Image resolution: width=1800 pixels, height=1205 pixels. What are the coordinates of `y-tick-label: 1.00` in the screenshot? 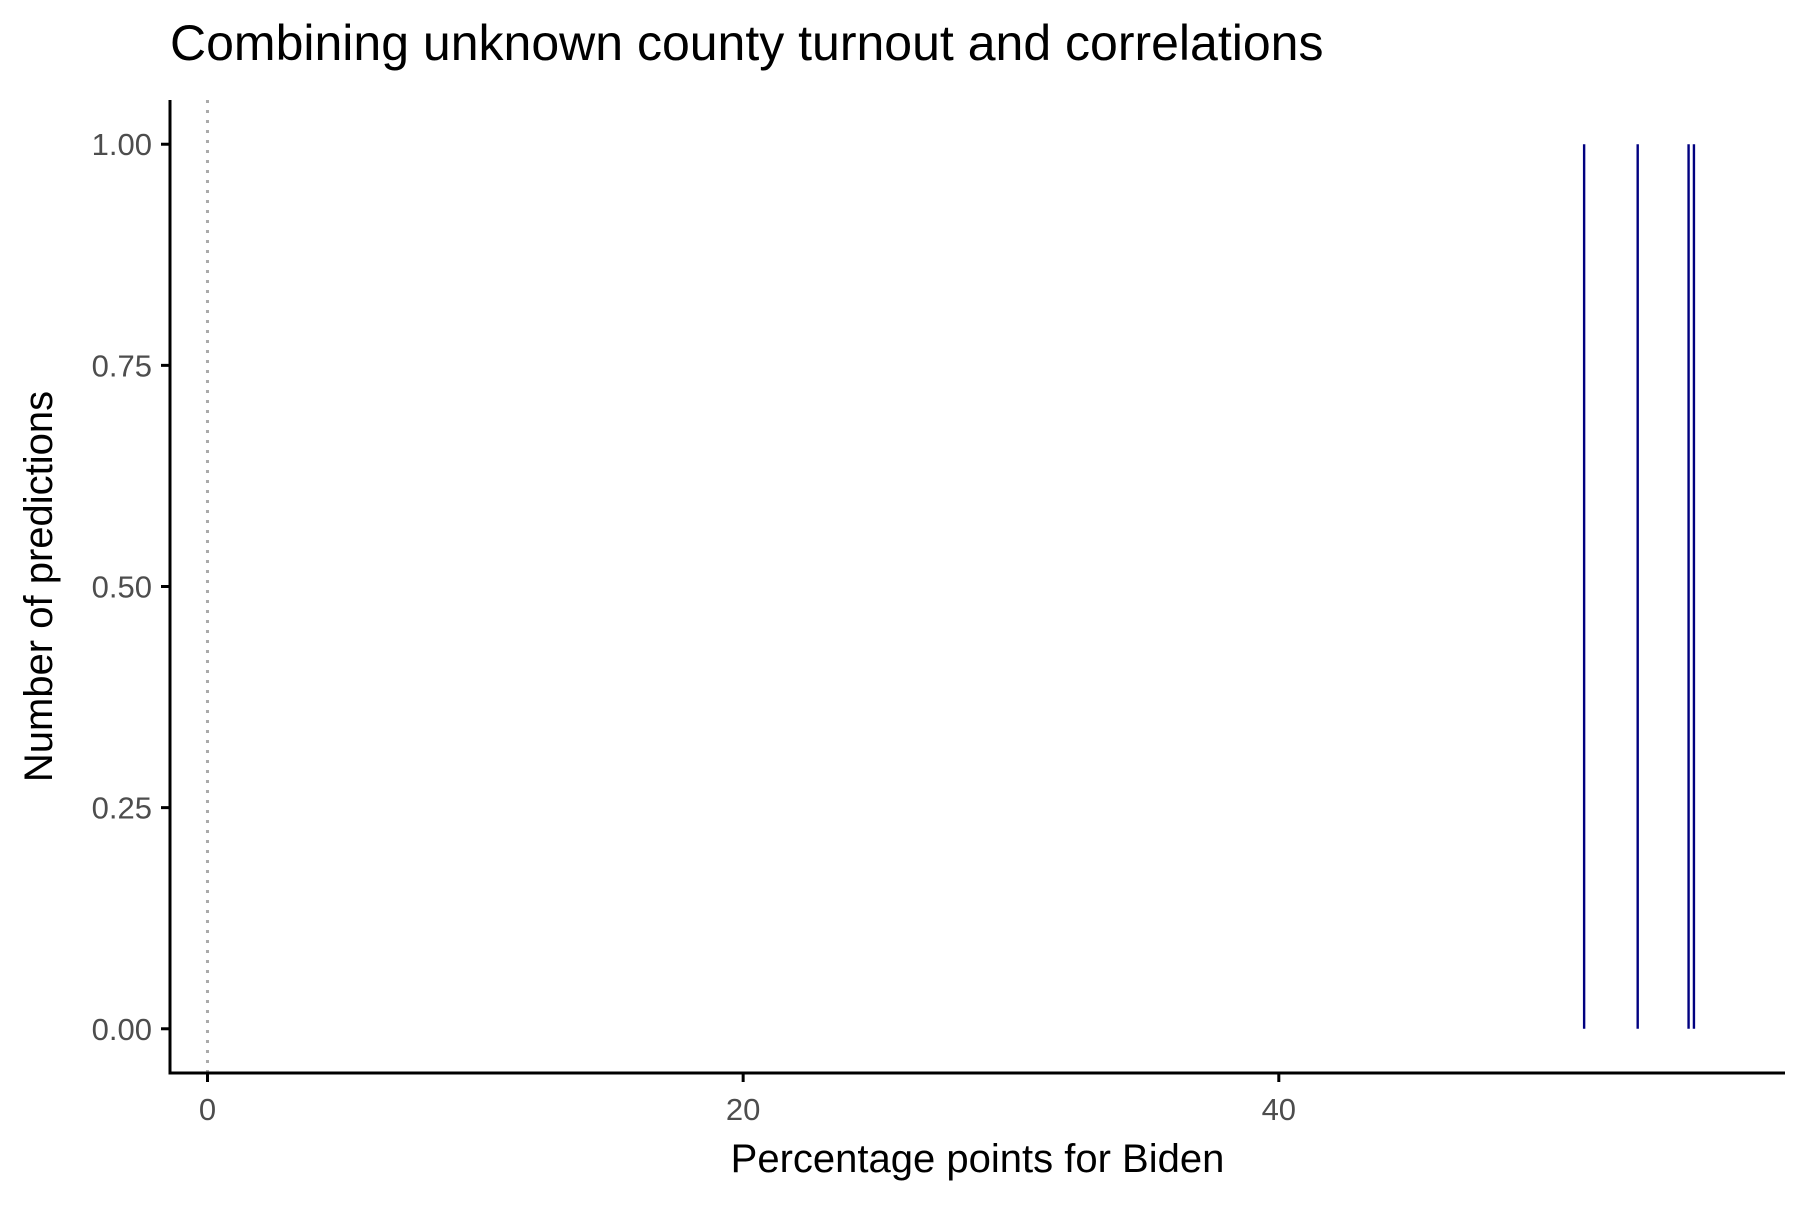 It's located at (122, 144).